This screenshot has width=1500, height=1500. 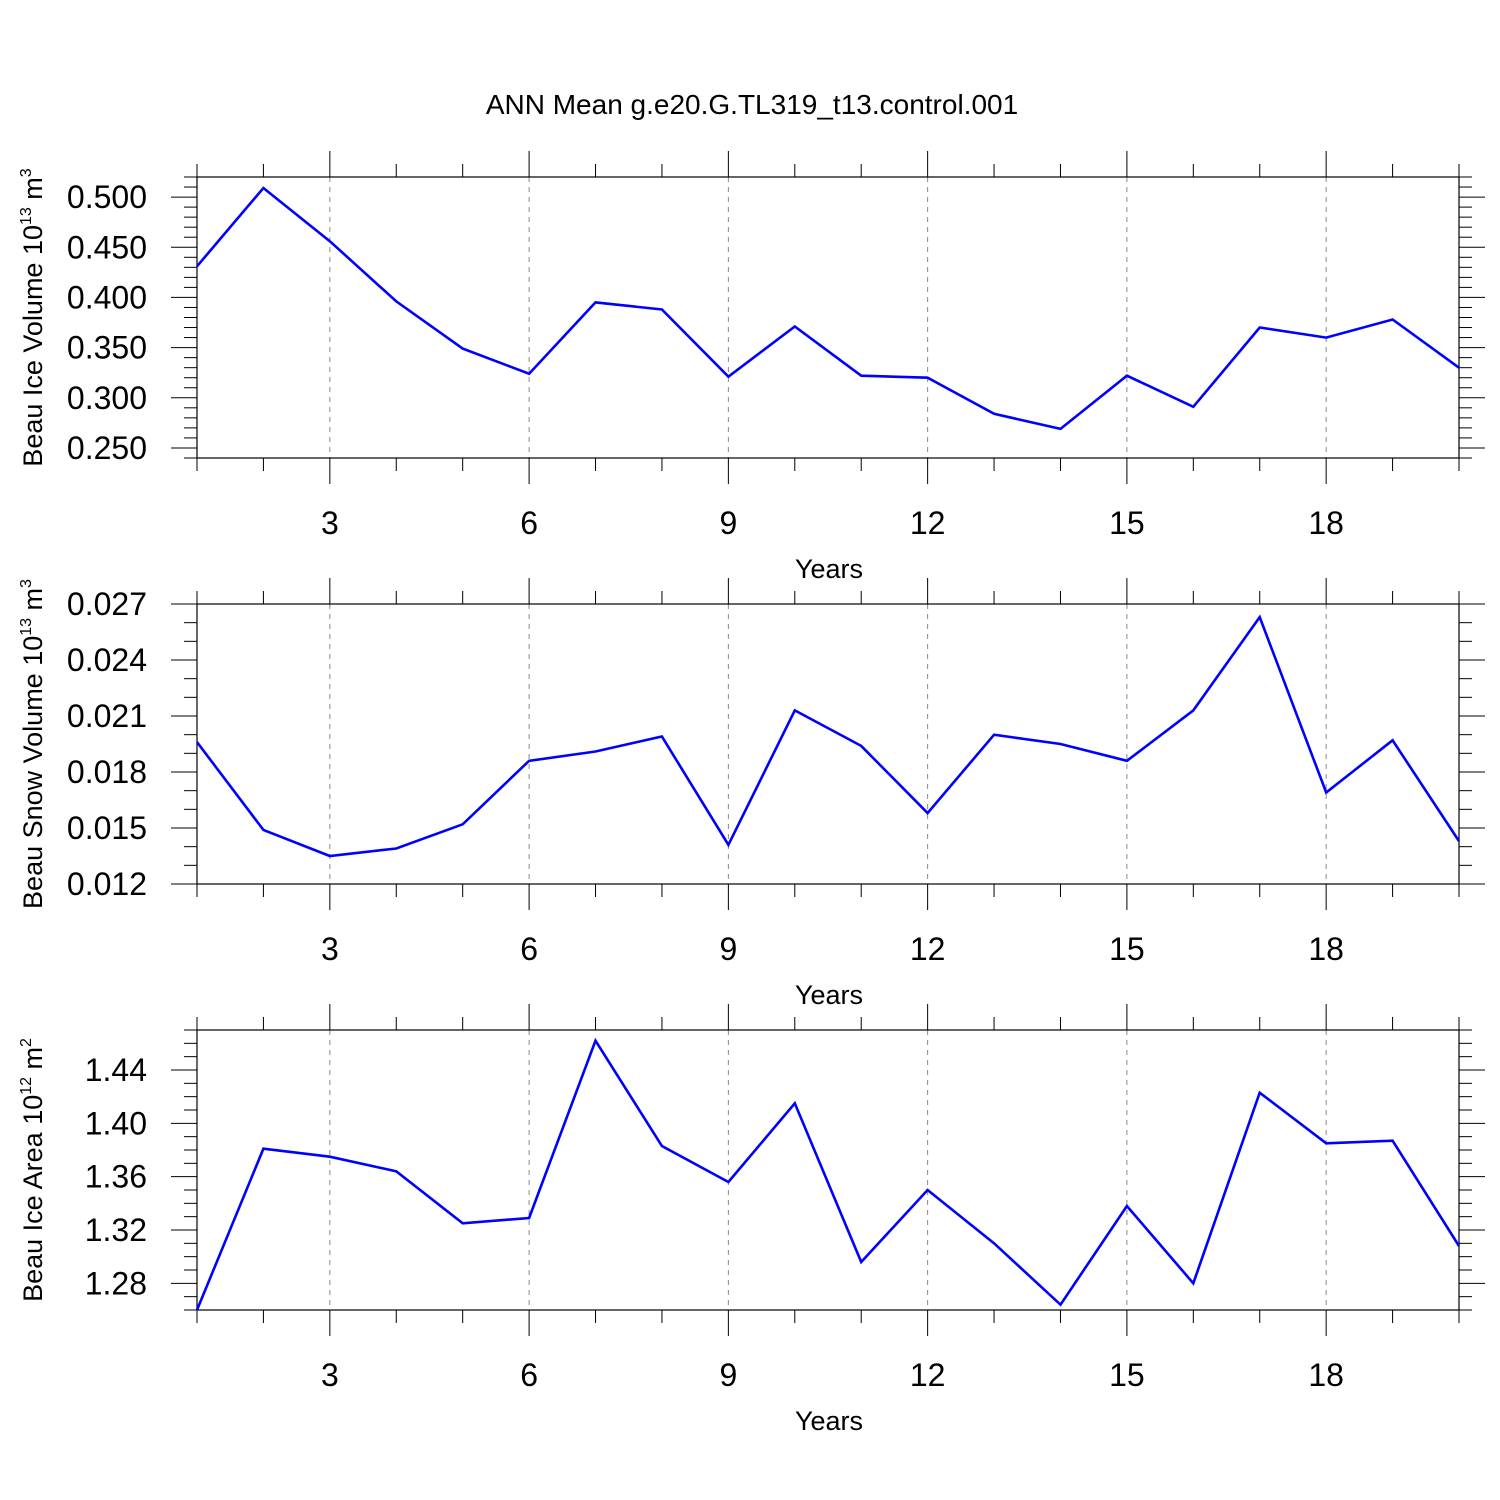 I want to click on y-tick-label: 0.450, so click(x=107, y=247).